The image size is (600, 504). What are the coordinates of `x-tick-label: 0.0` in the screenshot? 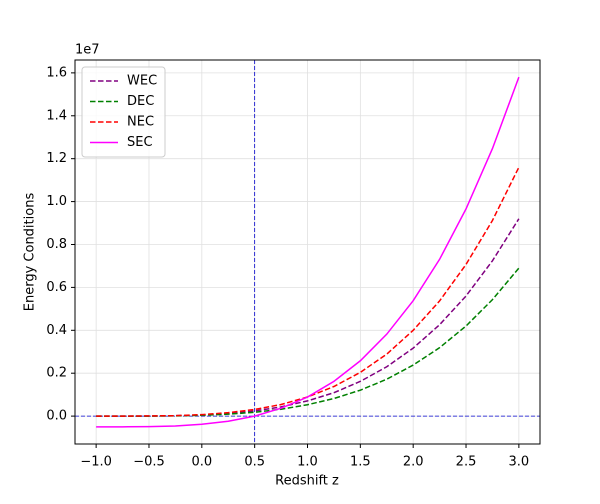 It's located at (201, 462).